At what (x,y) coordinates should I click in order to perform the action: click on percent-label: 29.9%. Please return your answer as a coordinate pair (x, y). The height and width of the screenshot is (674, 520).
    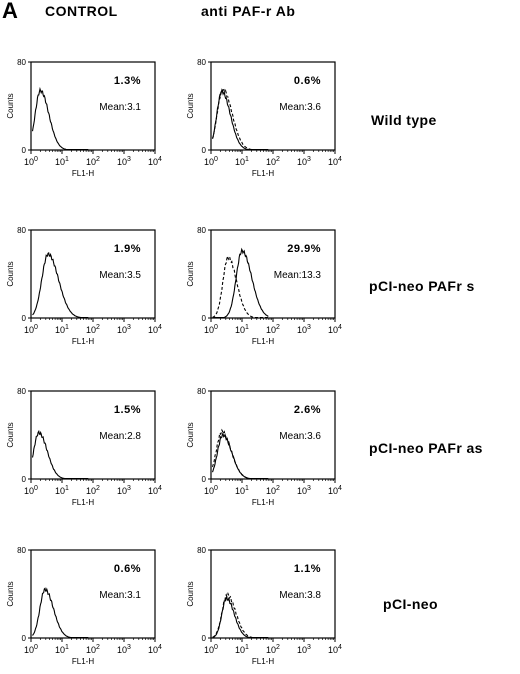
    Looking at the image, I should click on (304, 249).